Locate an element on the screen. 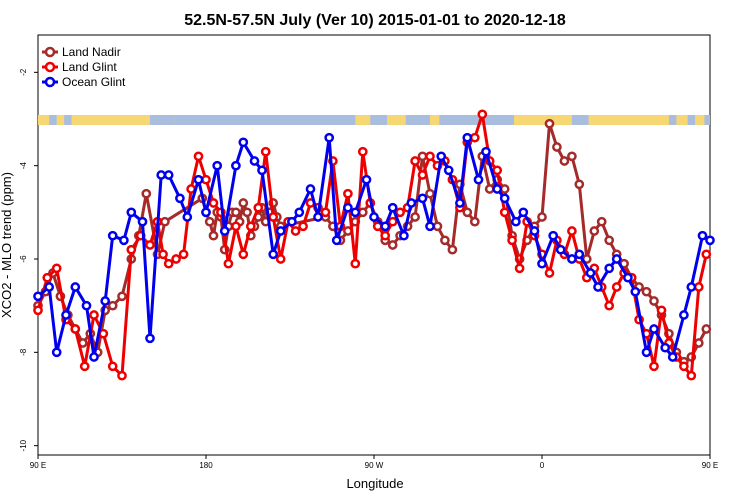 The height and width of the screenshot is (500, 750). y-tick-label: -2 is located at coordinates (23, 72).